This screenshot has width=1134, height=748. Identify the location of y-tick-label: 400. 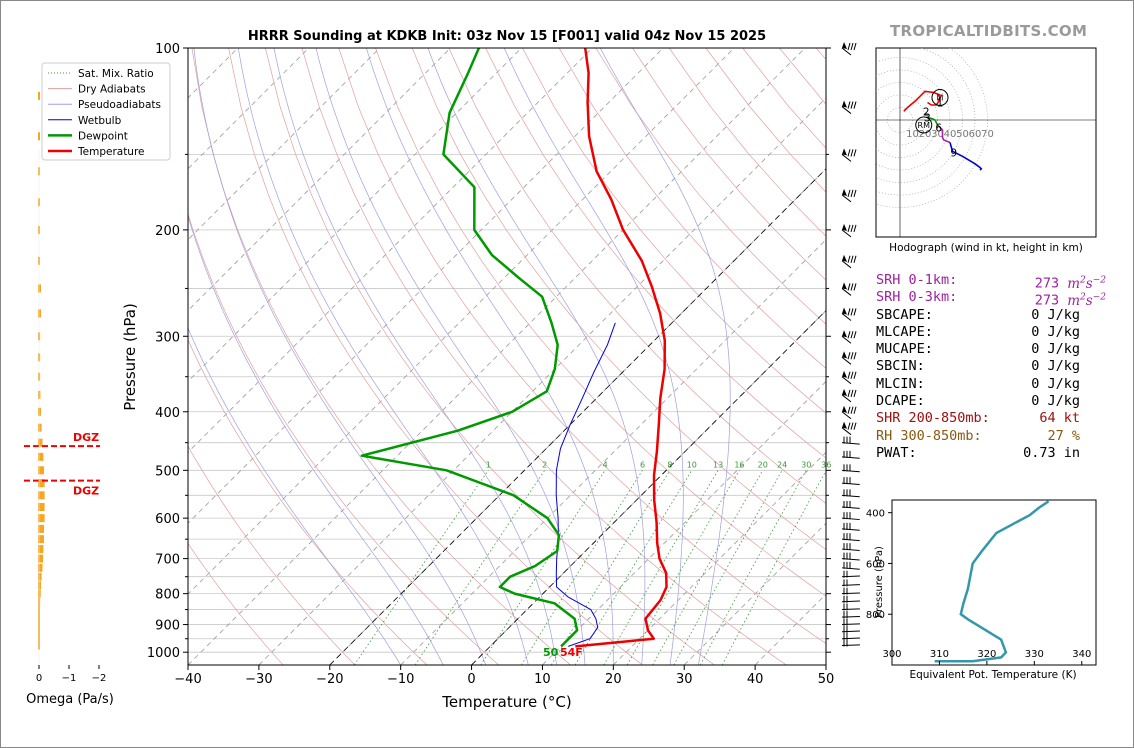
(167, 413).